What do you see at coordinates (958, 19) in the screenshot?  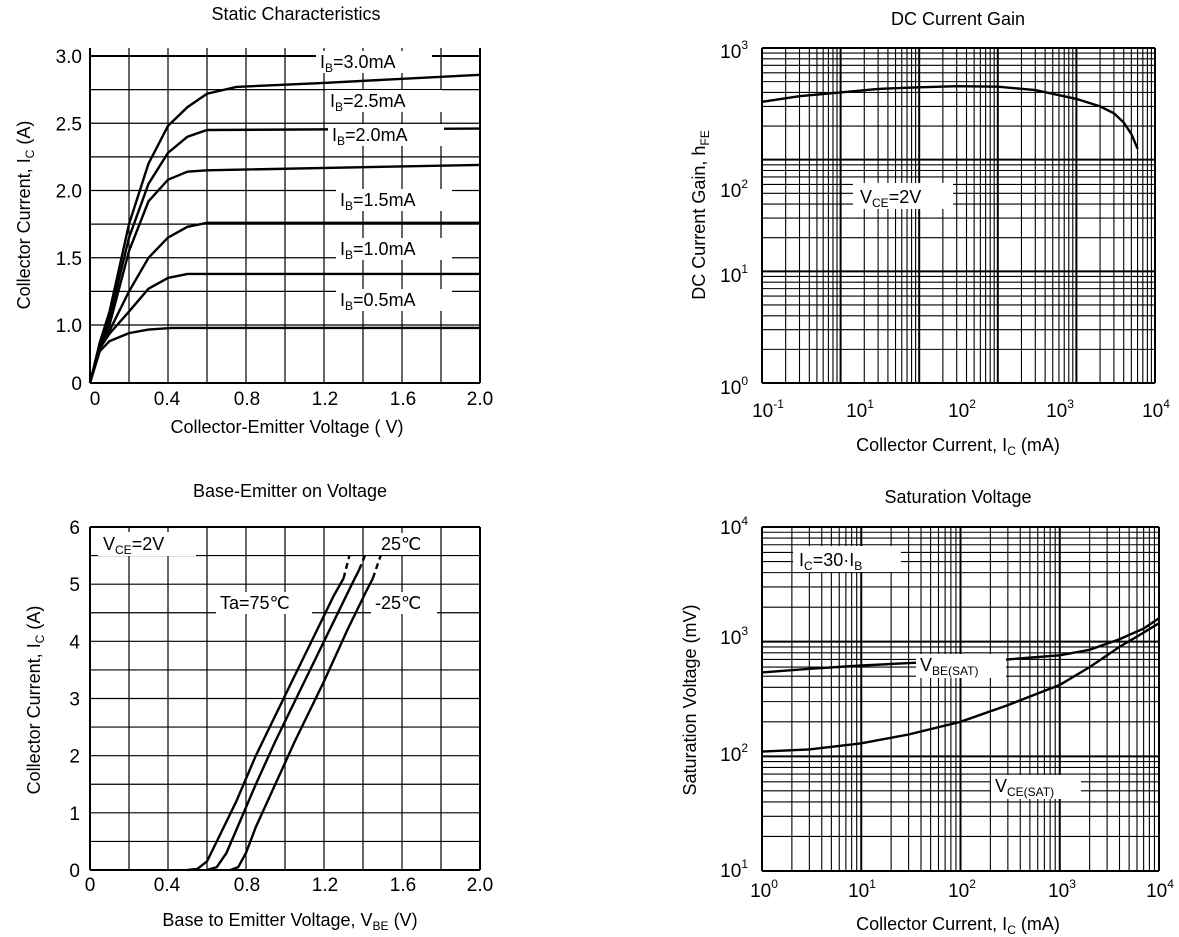 I see `chart2-title: DC Current Gain` at bounding box center [958, 19].